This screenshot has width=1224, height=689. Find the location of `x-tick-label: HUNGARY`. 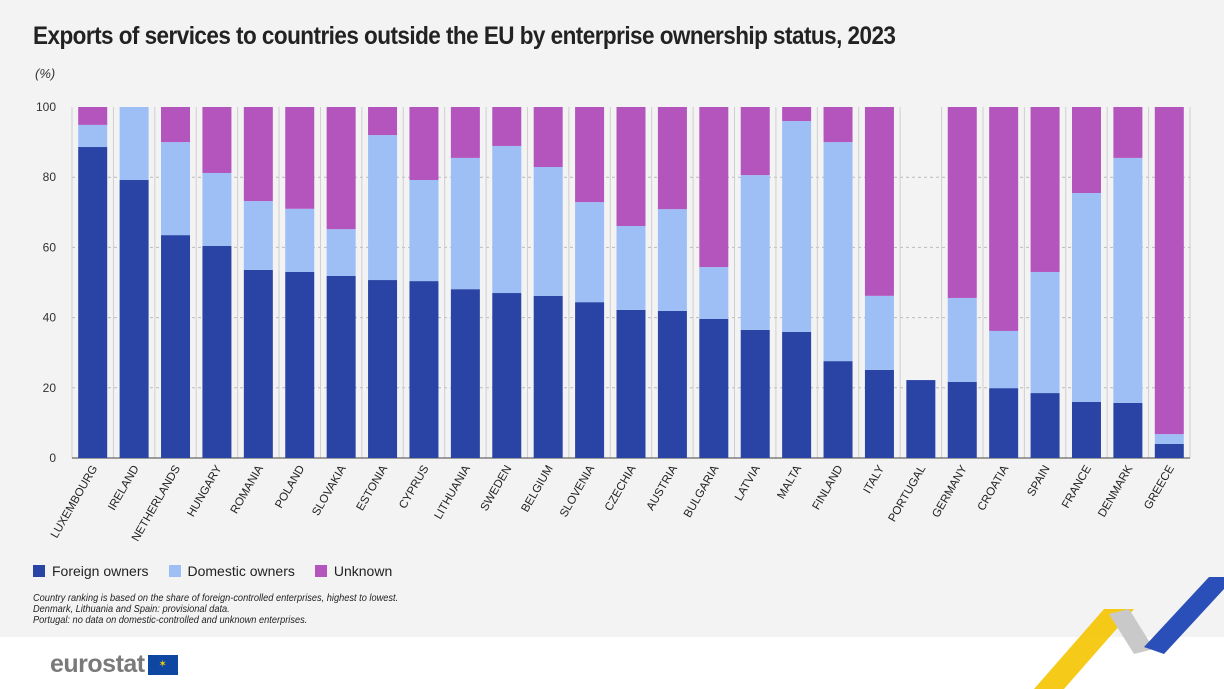

x-tick-label: HUNGARY is located at coordinates (204, 491).